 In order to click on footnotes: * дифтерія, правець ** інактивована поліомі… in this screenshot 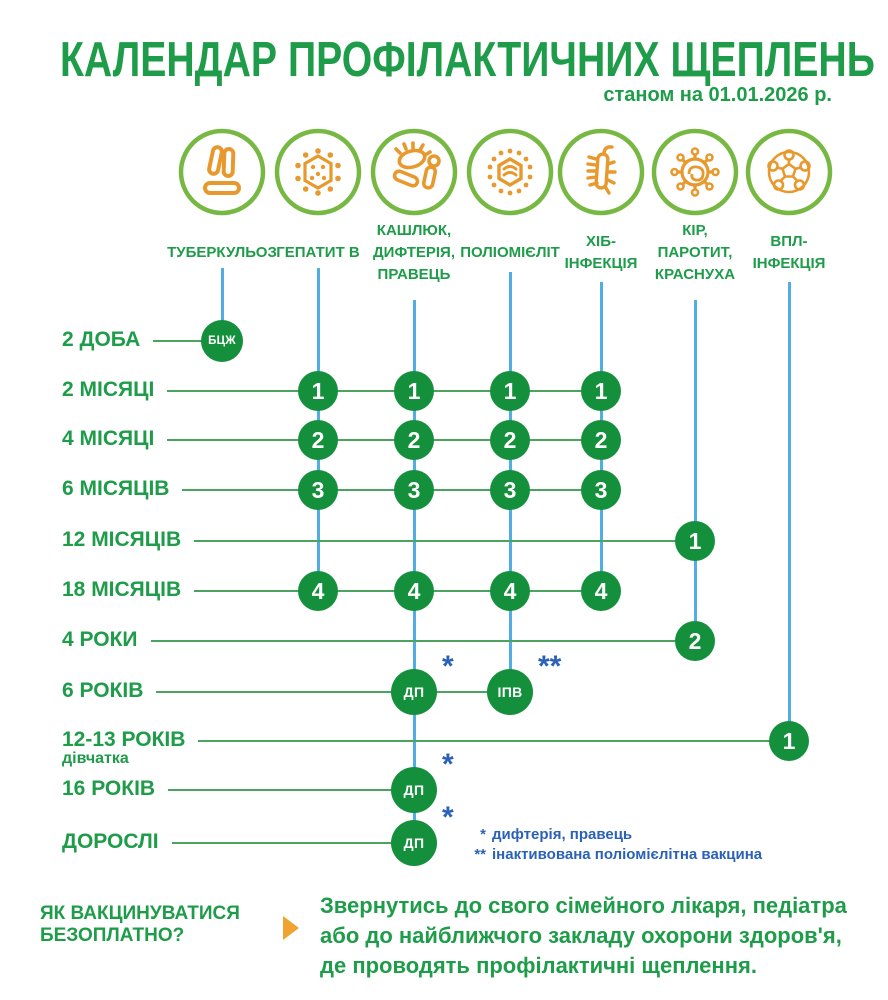, I will do `click(612, 846)`.